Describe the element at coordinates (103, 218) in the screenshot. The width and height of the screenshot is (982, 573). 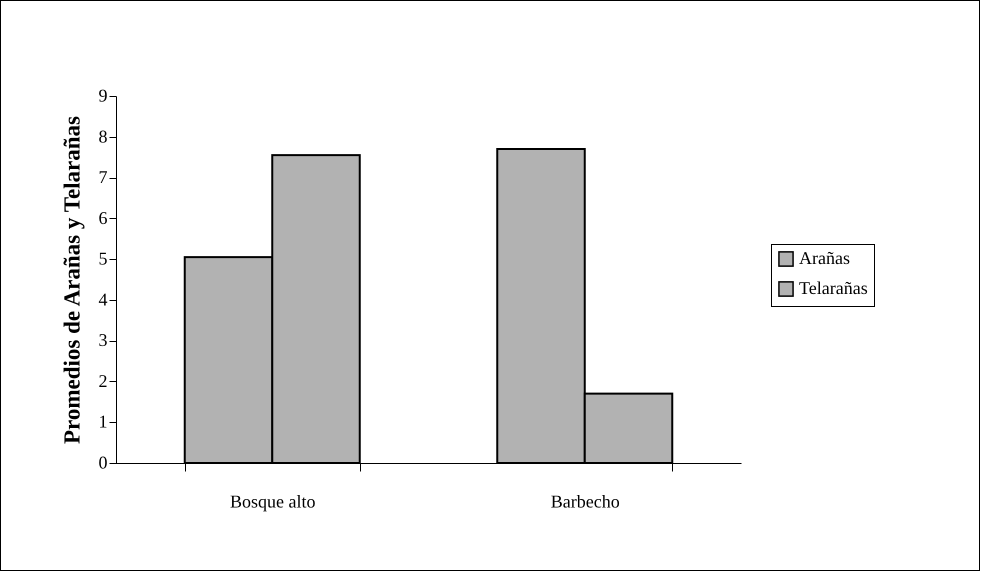
I see `y-tick-label: 6` at that location.